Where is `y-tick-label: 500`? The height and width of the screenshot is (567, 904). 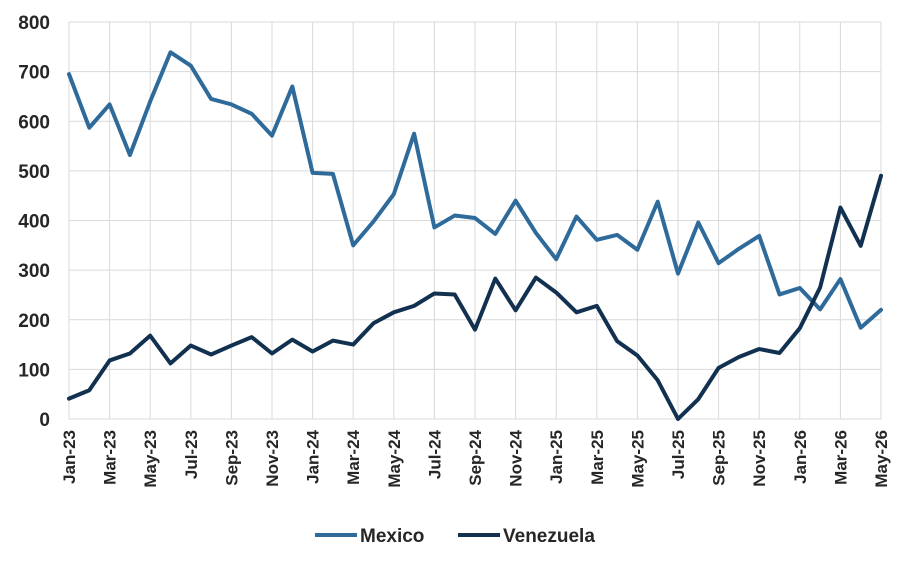 y-tick-label: 500 is located at coordinates (34, 172).